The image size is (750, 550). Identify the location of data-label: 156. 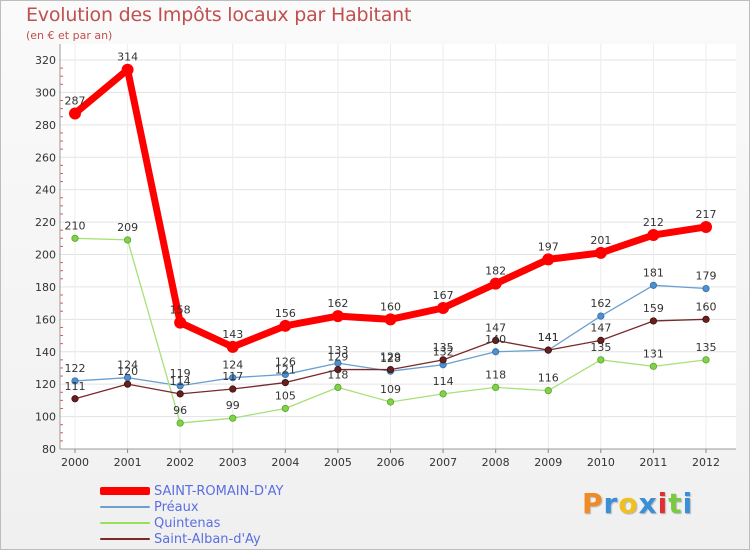
(285, 313).